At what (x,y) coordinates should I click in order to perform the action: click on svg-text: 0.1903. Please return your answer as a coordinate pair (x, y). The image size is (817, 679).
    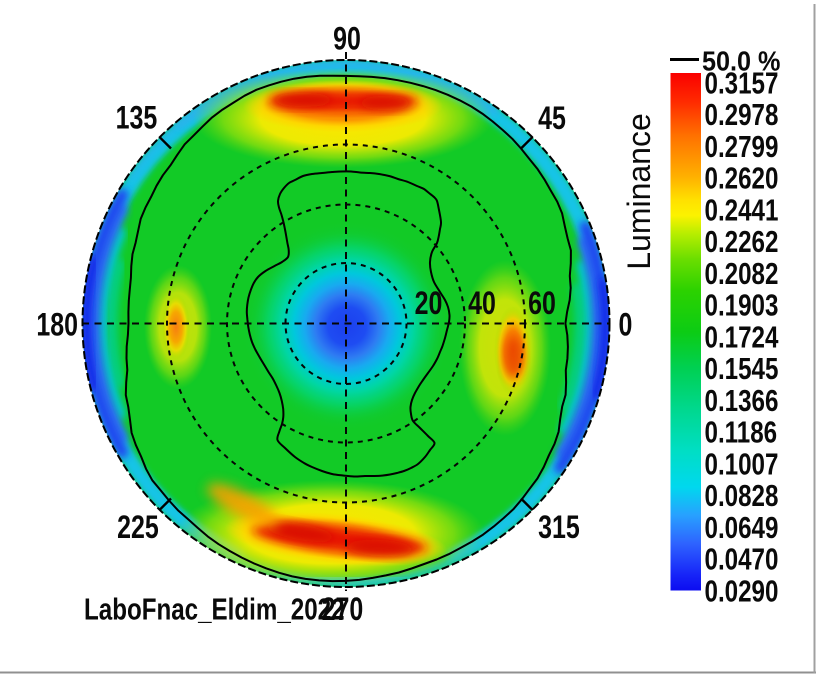
    Looking at the image, I should click on (742, 305).